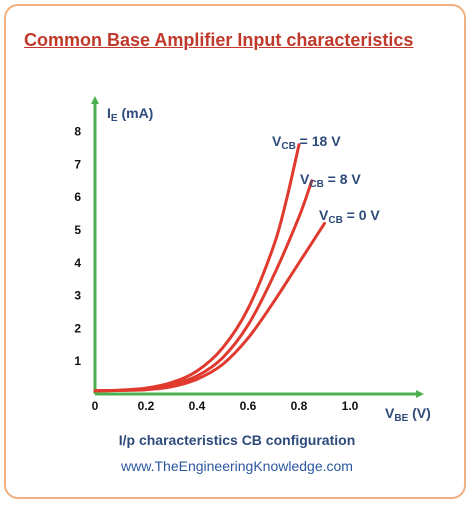 The height and width of the screenshot is (507, 474). I want to click on y-tick-label: 2, so click(77, 328).